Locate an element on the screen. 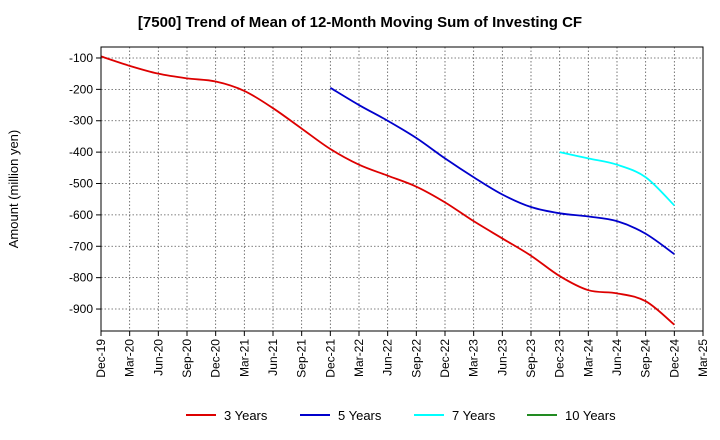  y-tick-label: -700 is located at coordinates (81, 246).